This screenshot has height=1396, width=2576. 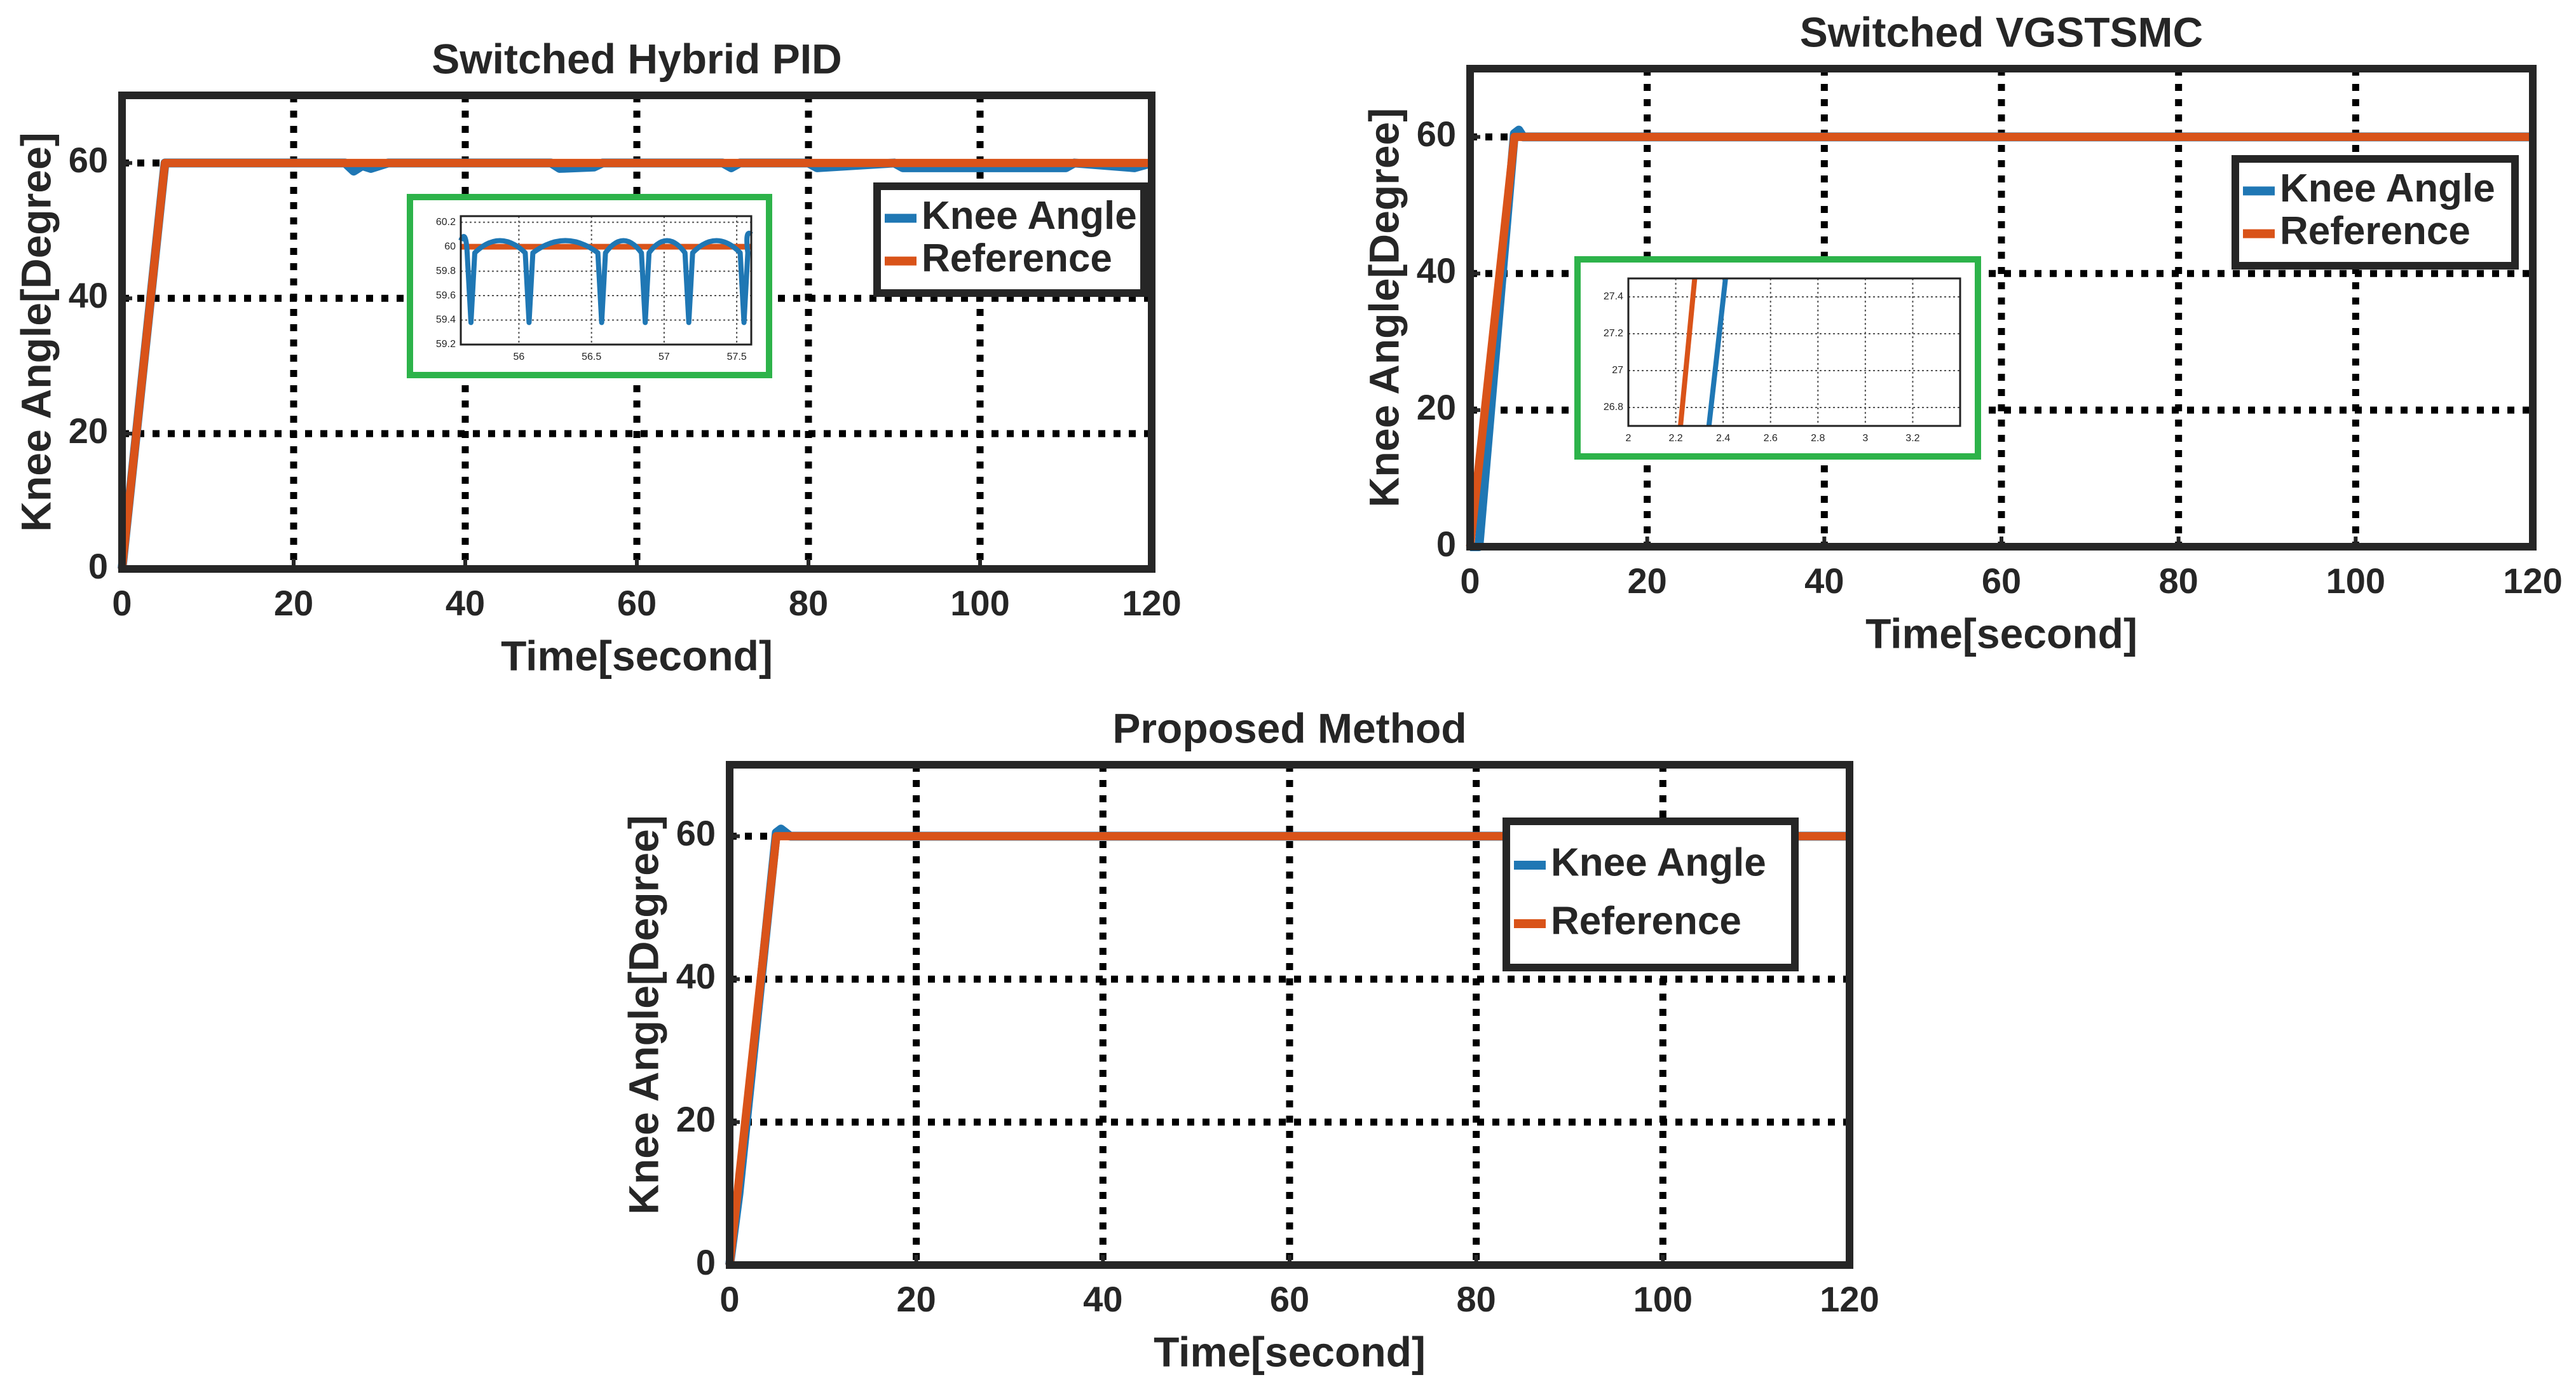 I want to click on inset-y-tick-label: 59.6, so click(x=446, y=295).